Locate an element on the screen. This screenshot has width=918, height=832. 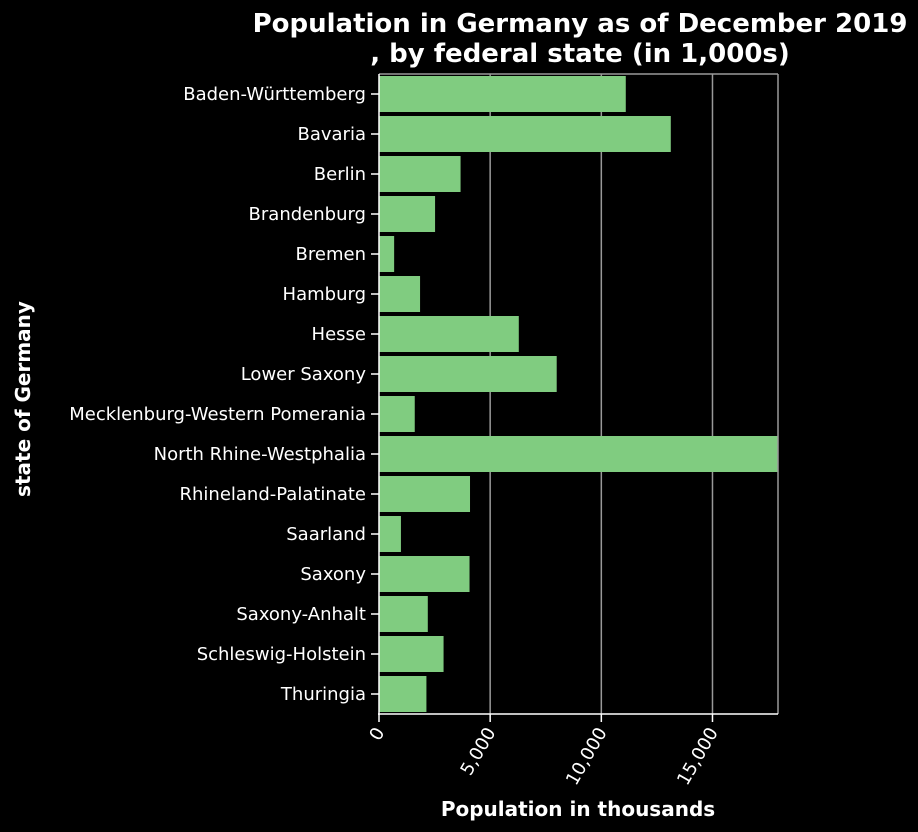
bar-saxony-anhalt is located at coordinates (403, 614).